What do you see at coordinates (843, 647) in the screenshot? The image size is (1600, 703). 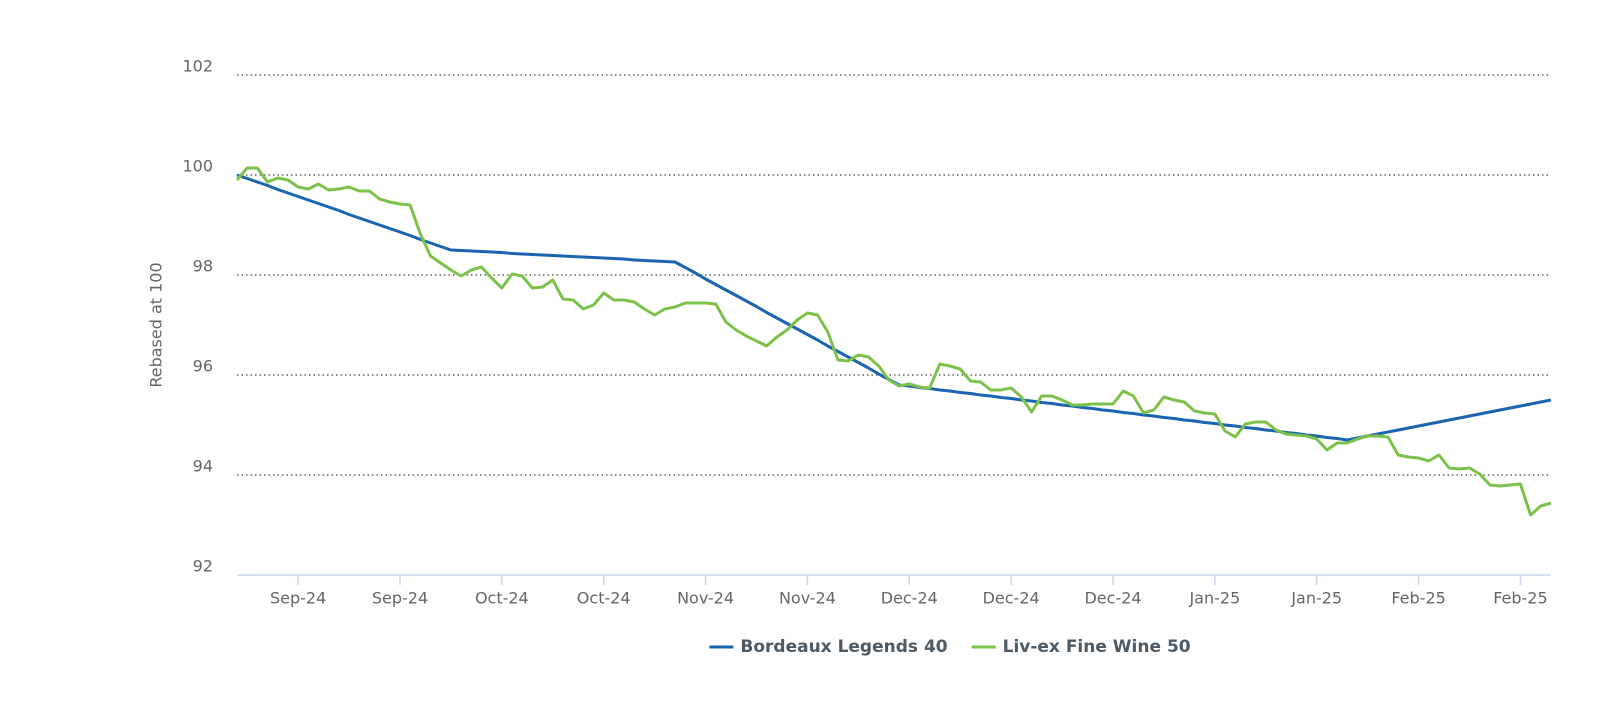 I see `legend-text: Bordeaux Legends 40` at bounding box center [843, 647].